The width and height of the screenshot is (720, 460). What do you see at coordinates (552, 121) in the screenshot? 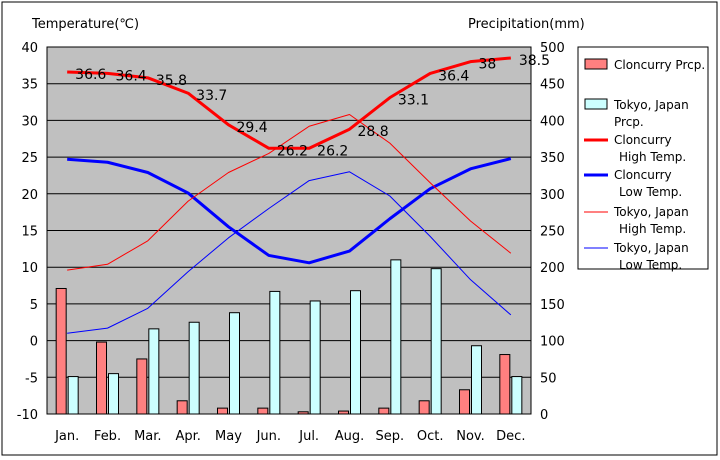
I see `y-right-tick-label: 400` at bounding box center [552, 121].